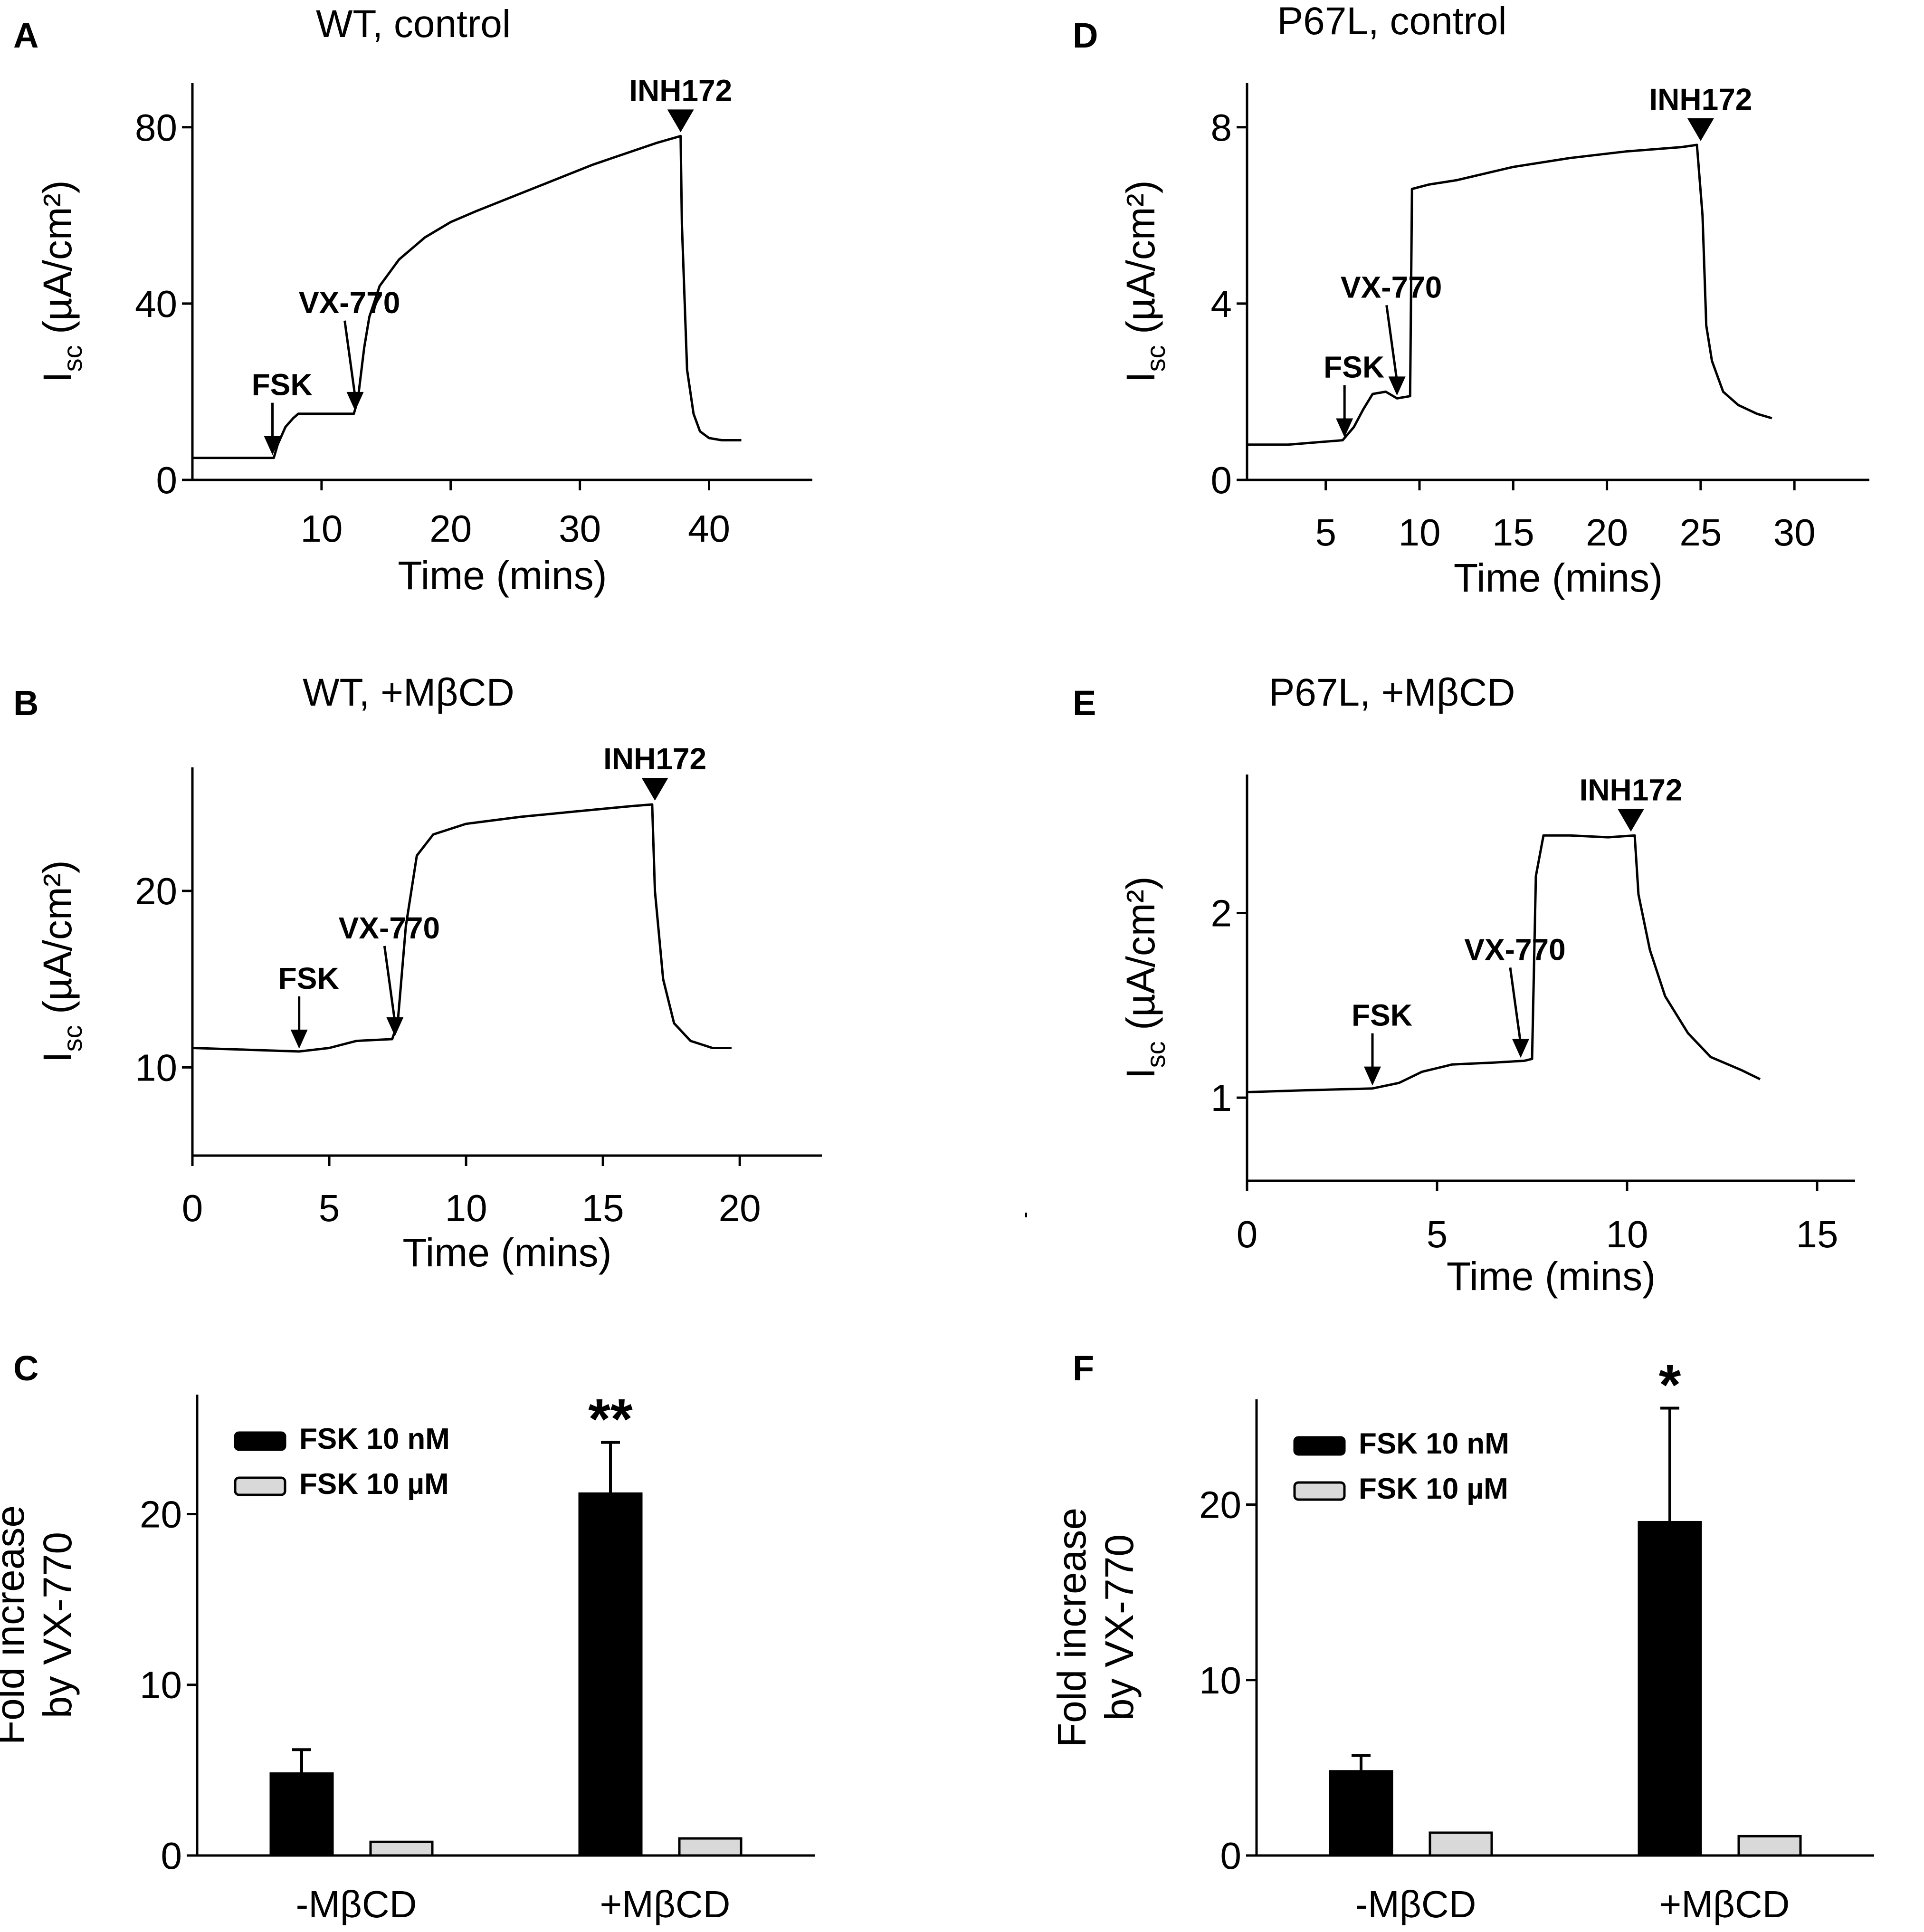  Describe the element at coordinates (709, 528) in the screenshot. I see `x-tick-label: 40` at that location.